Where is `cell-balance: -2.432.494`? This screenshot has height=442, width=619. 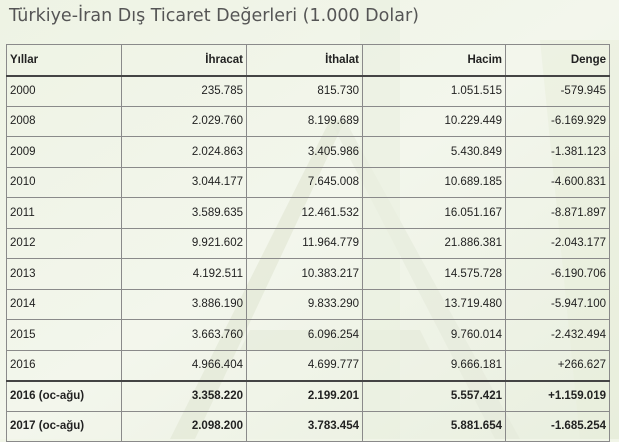
cell-balance: -2.432.494 is located at coordinates (557, 335).